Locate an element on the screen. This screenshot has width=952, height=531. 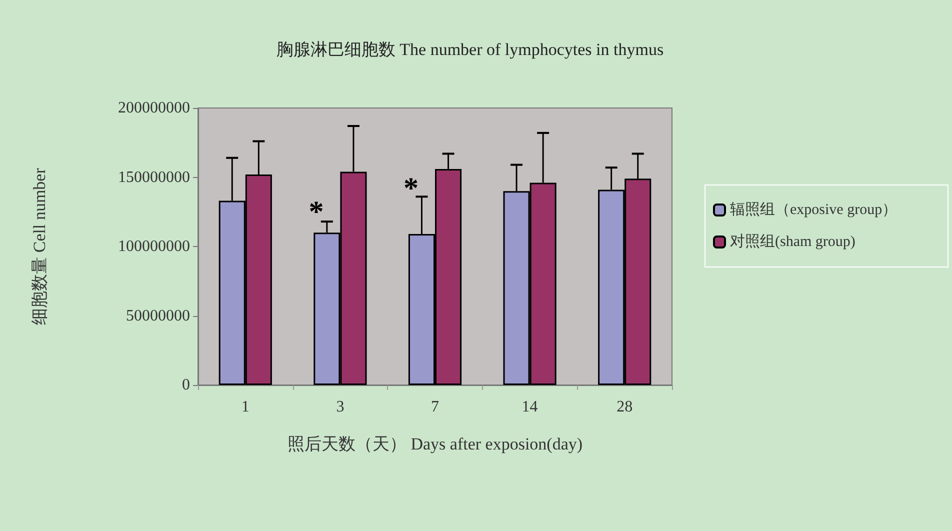
x-axis-title: 照后天数（天） Days after exposion(day) is located at coordinates (435, 444).